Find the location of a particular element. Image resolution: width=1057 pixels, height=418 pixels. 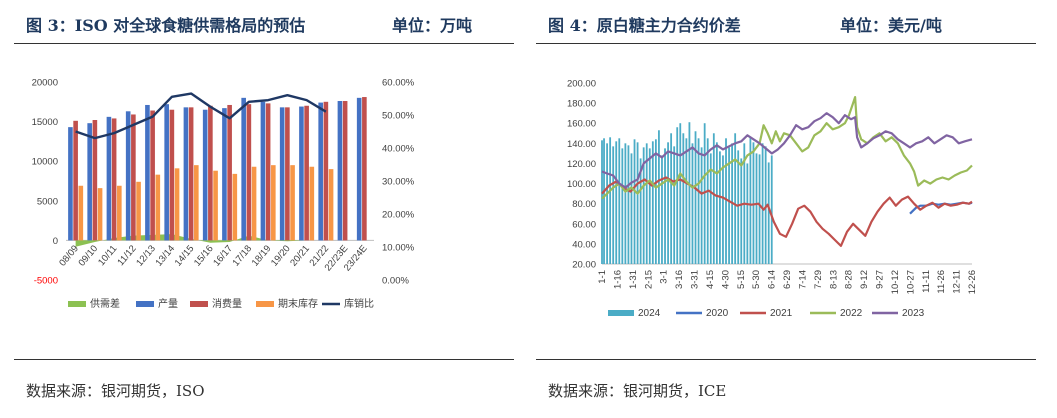

y-tick-label: 200.00 is located at coordinates (581, 84).